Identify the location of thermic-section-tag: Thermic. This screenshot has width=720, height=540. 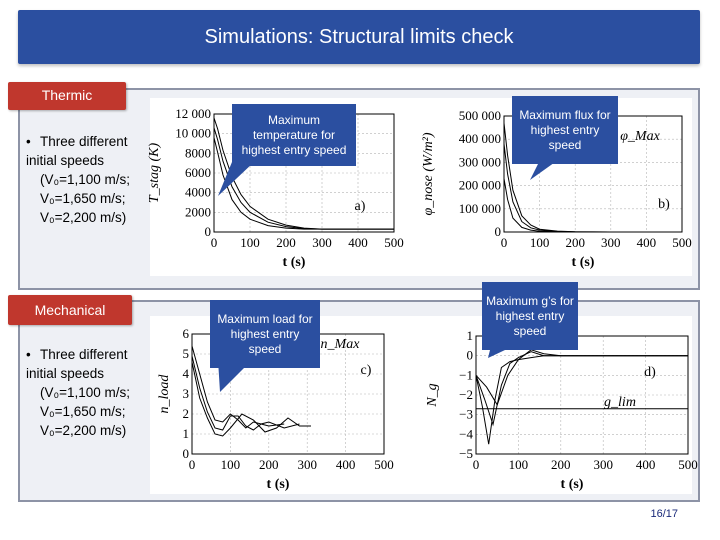
(67, 96).